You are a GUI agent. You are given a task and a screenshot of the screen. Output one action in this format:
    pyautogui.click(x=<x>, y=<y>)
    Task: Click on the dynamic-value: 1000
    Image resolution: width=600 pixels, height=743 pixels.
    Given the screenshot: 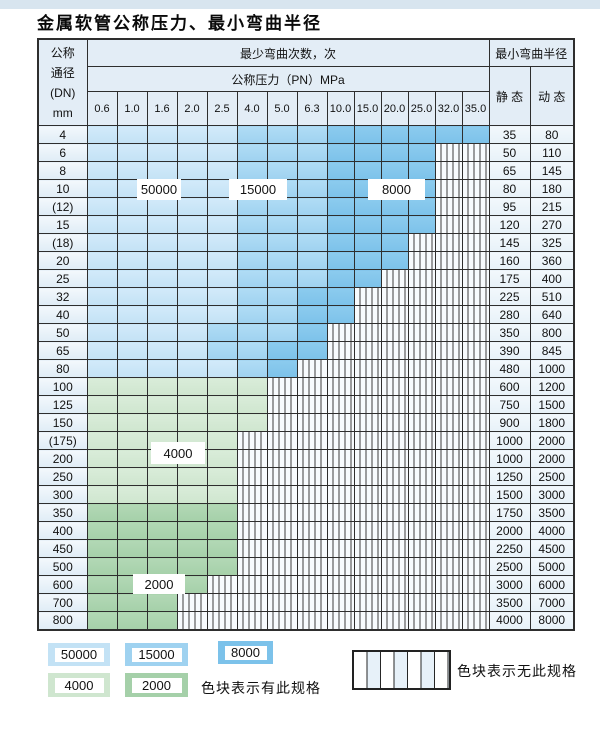 What is the action you would take?
    pyautogui.click(x=552, y=368)
    